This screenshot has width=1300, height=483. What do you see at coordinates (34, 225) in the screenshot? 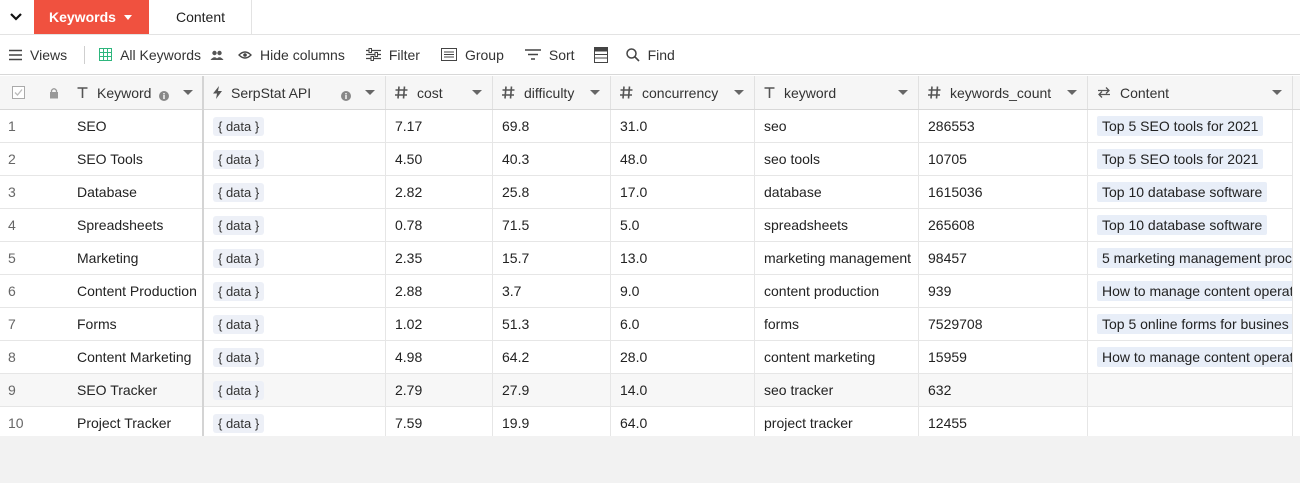
I see `row-number: 4` at bounding box center [34, 225].